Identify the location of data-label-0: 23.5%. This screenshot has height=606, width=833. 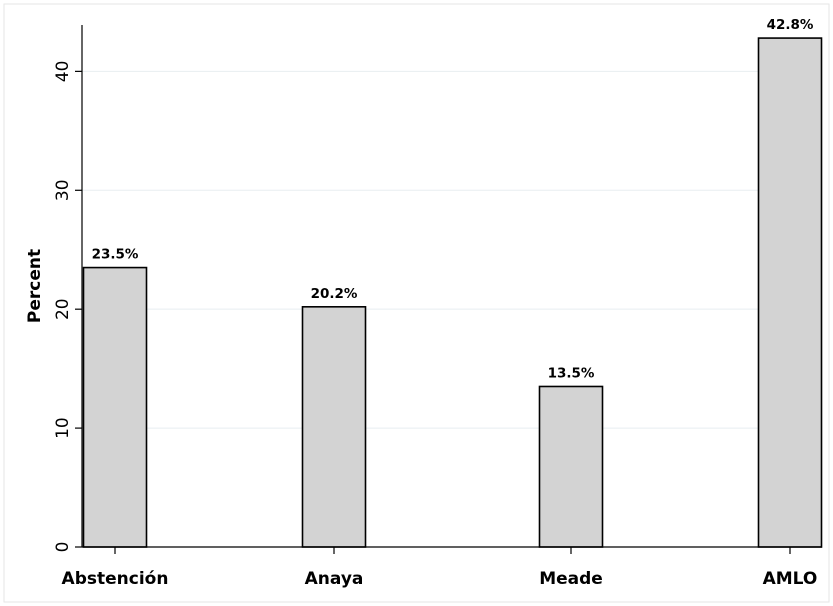
(115, 255).